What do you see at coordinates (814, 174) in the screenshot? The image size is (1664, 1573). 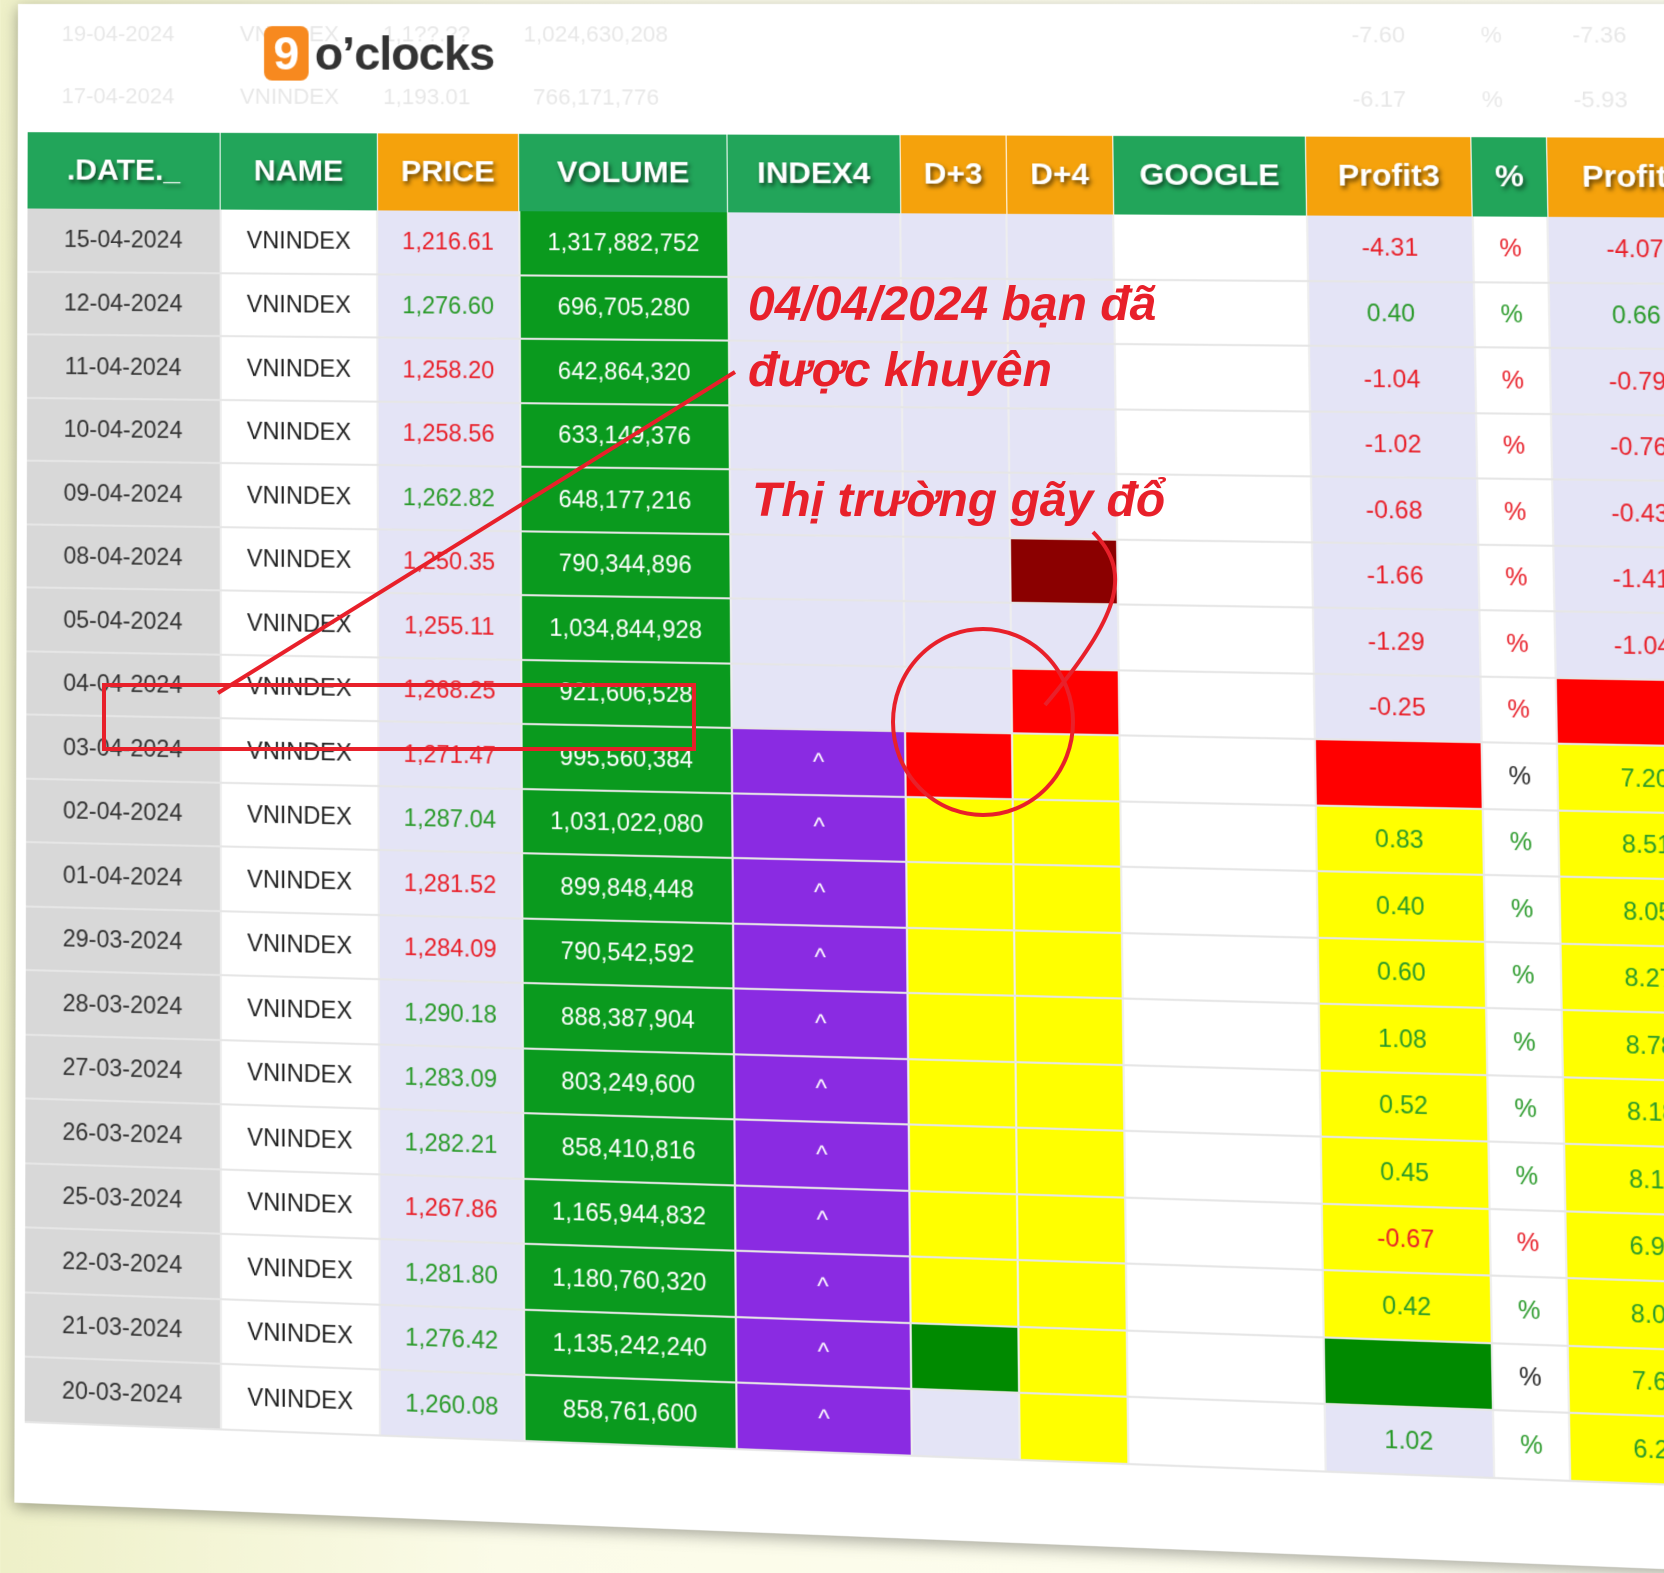 I see `column-header: INDEX4` at bounding box center [814, 174].